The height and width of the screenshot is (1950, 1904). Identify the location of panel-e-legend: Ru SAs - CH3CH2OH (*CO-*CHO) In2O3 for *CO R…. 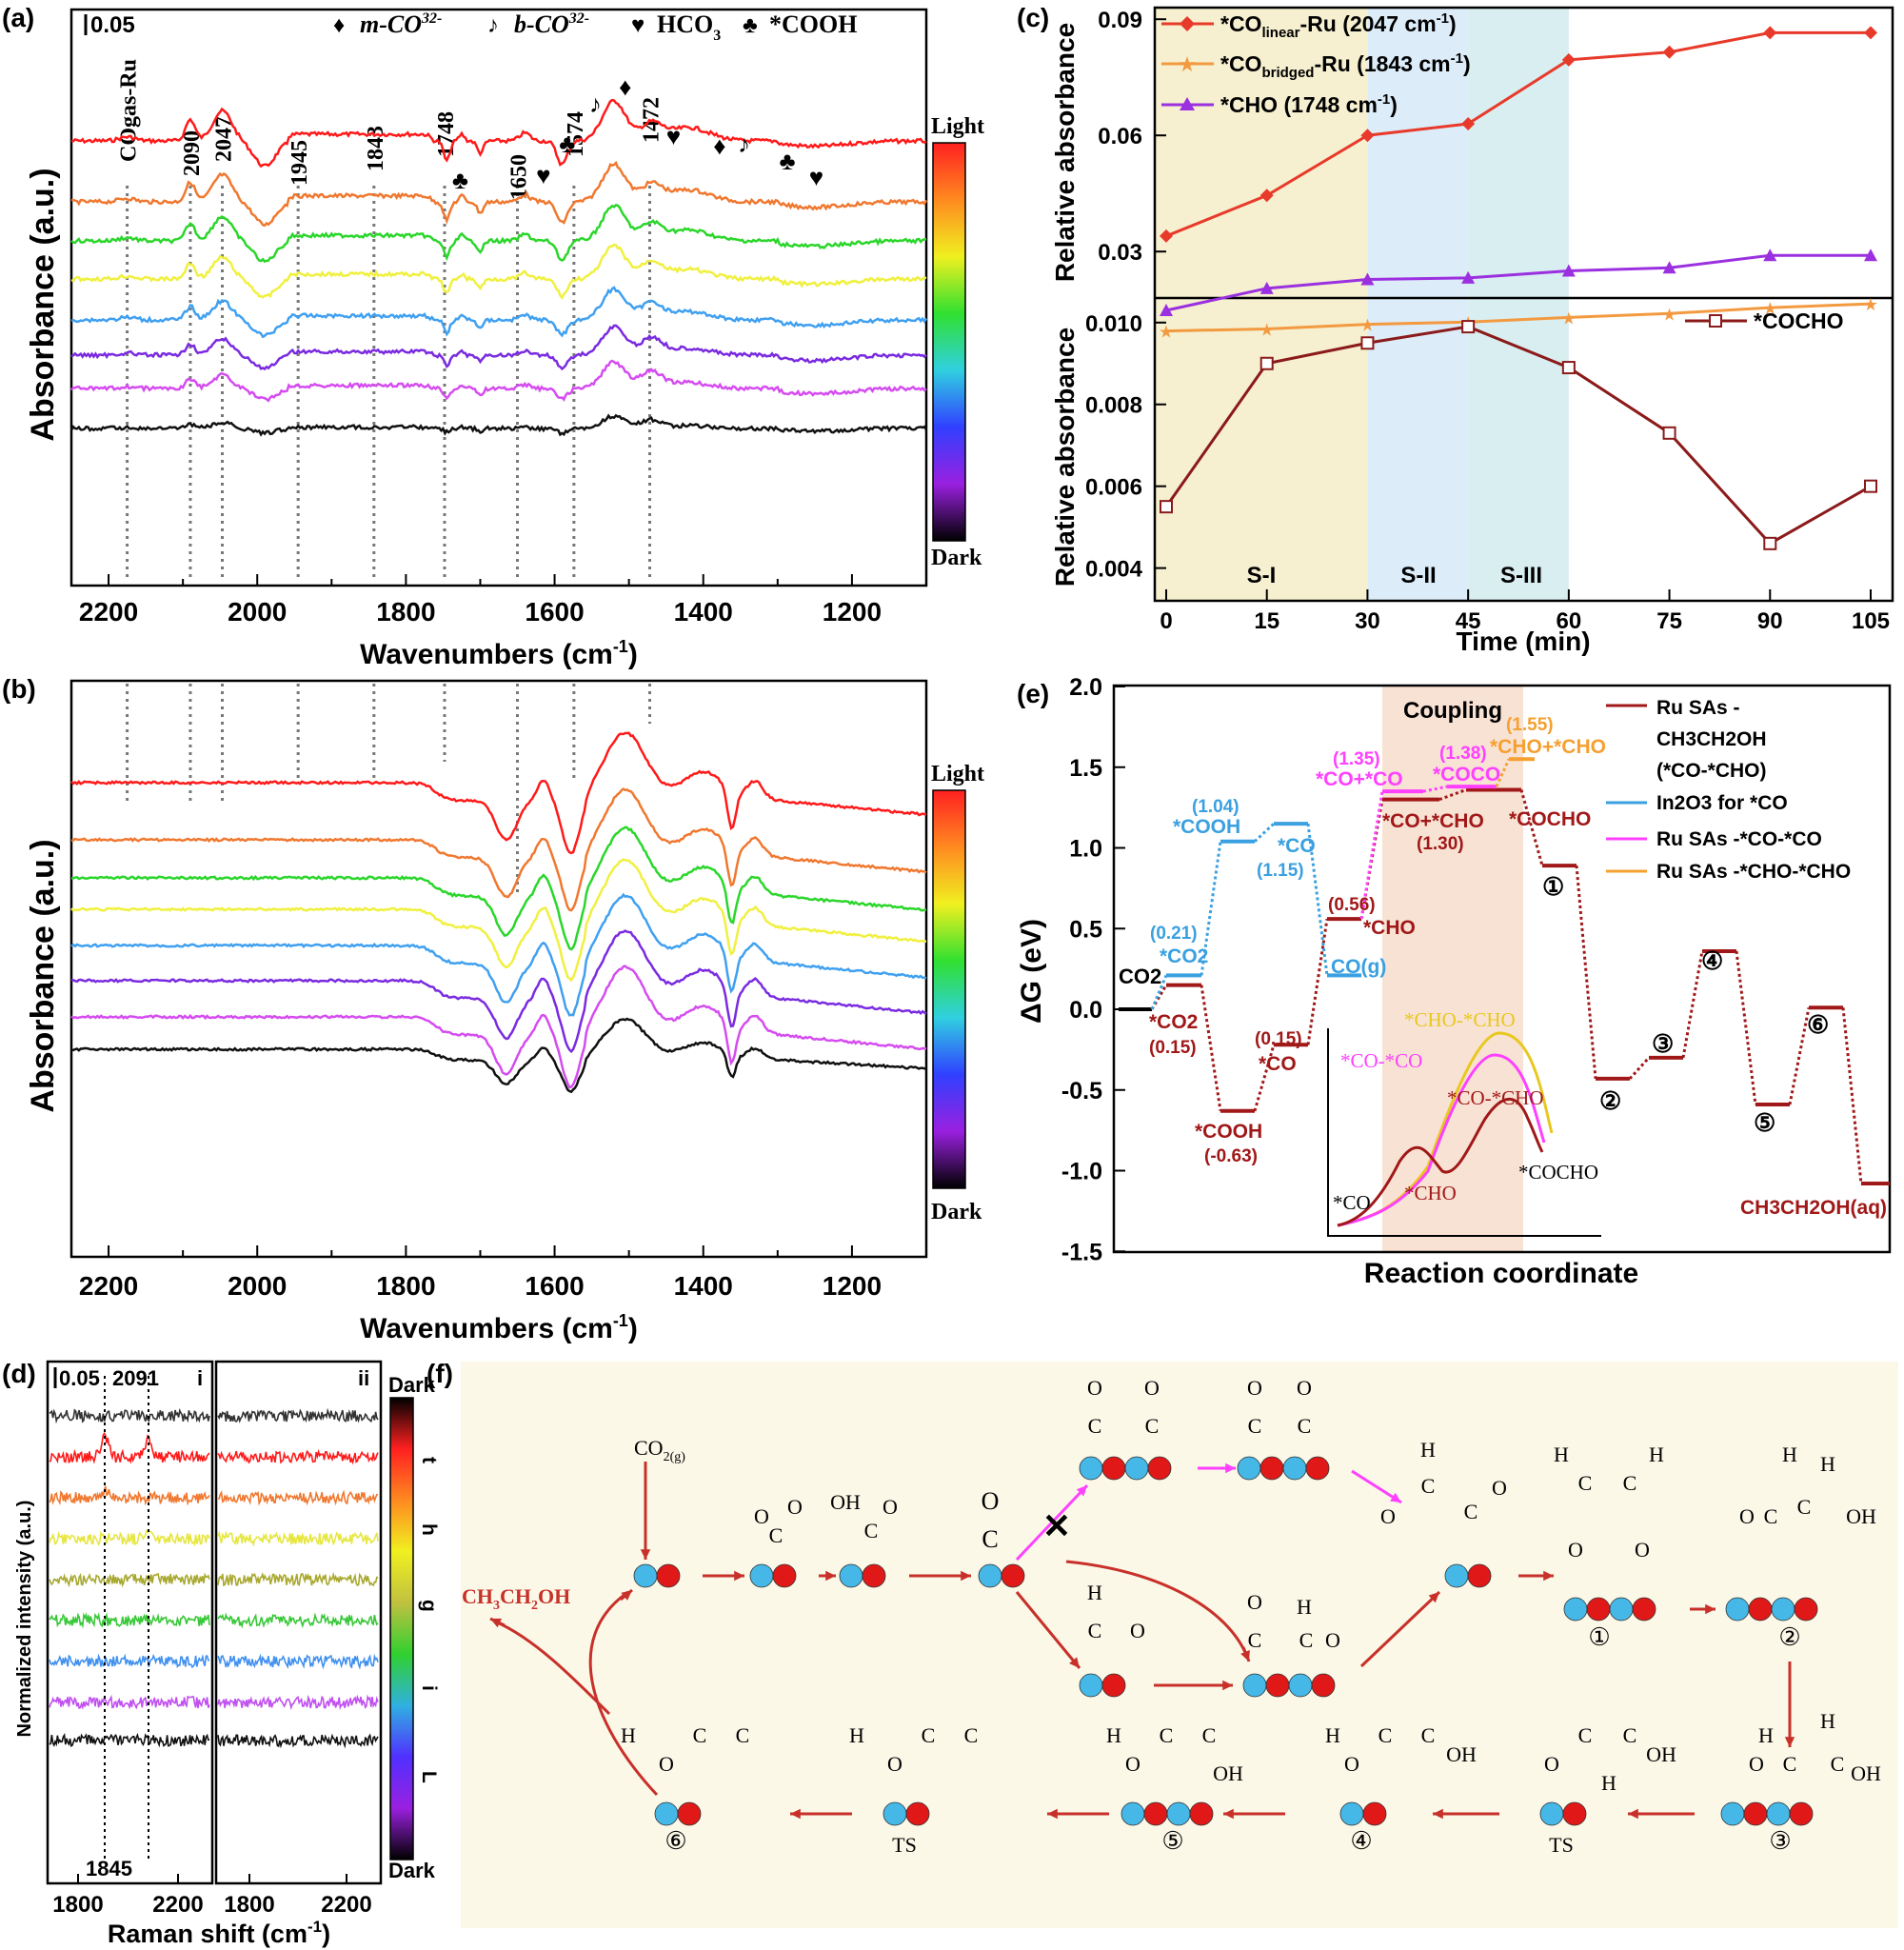
(1728, 790).